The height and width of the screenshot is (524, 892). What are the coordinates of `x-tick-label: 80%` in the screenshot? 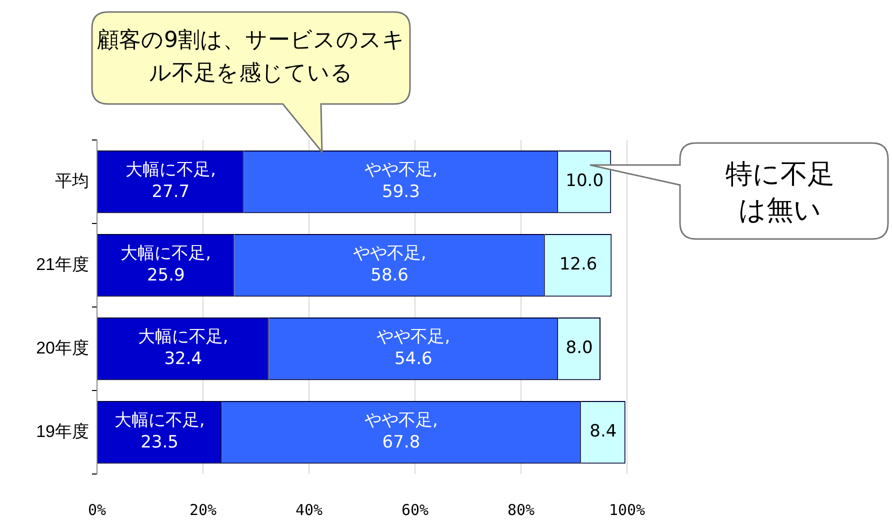 It's located at (521, 509).